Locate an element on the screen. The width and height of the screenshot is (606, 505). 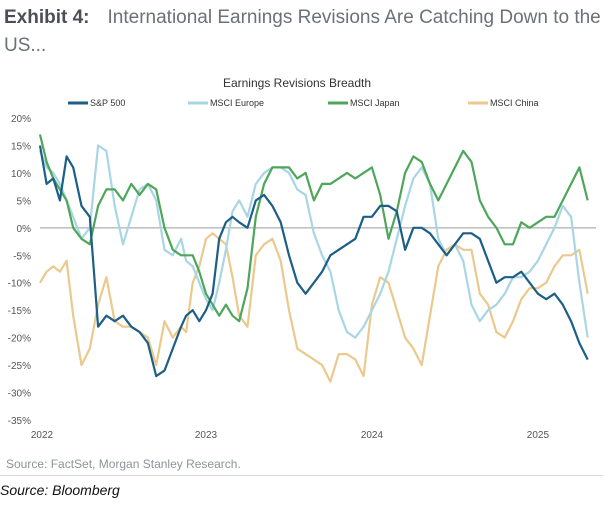
divider is located at coordinates (301, 475).